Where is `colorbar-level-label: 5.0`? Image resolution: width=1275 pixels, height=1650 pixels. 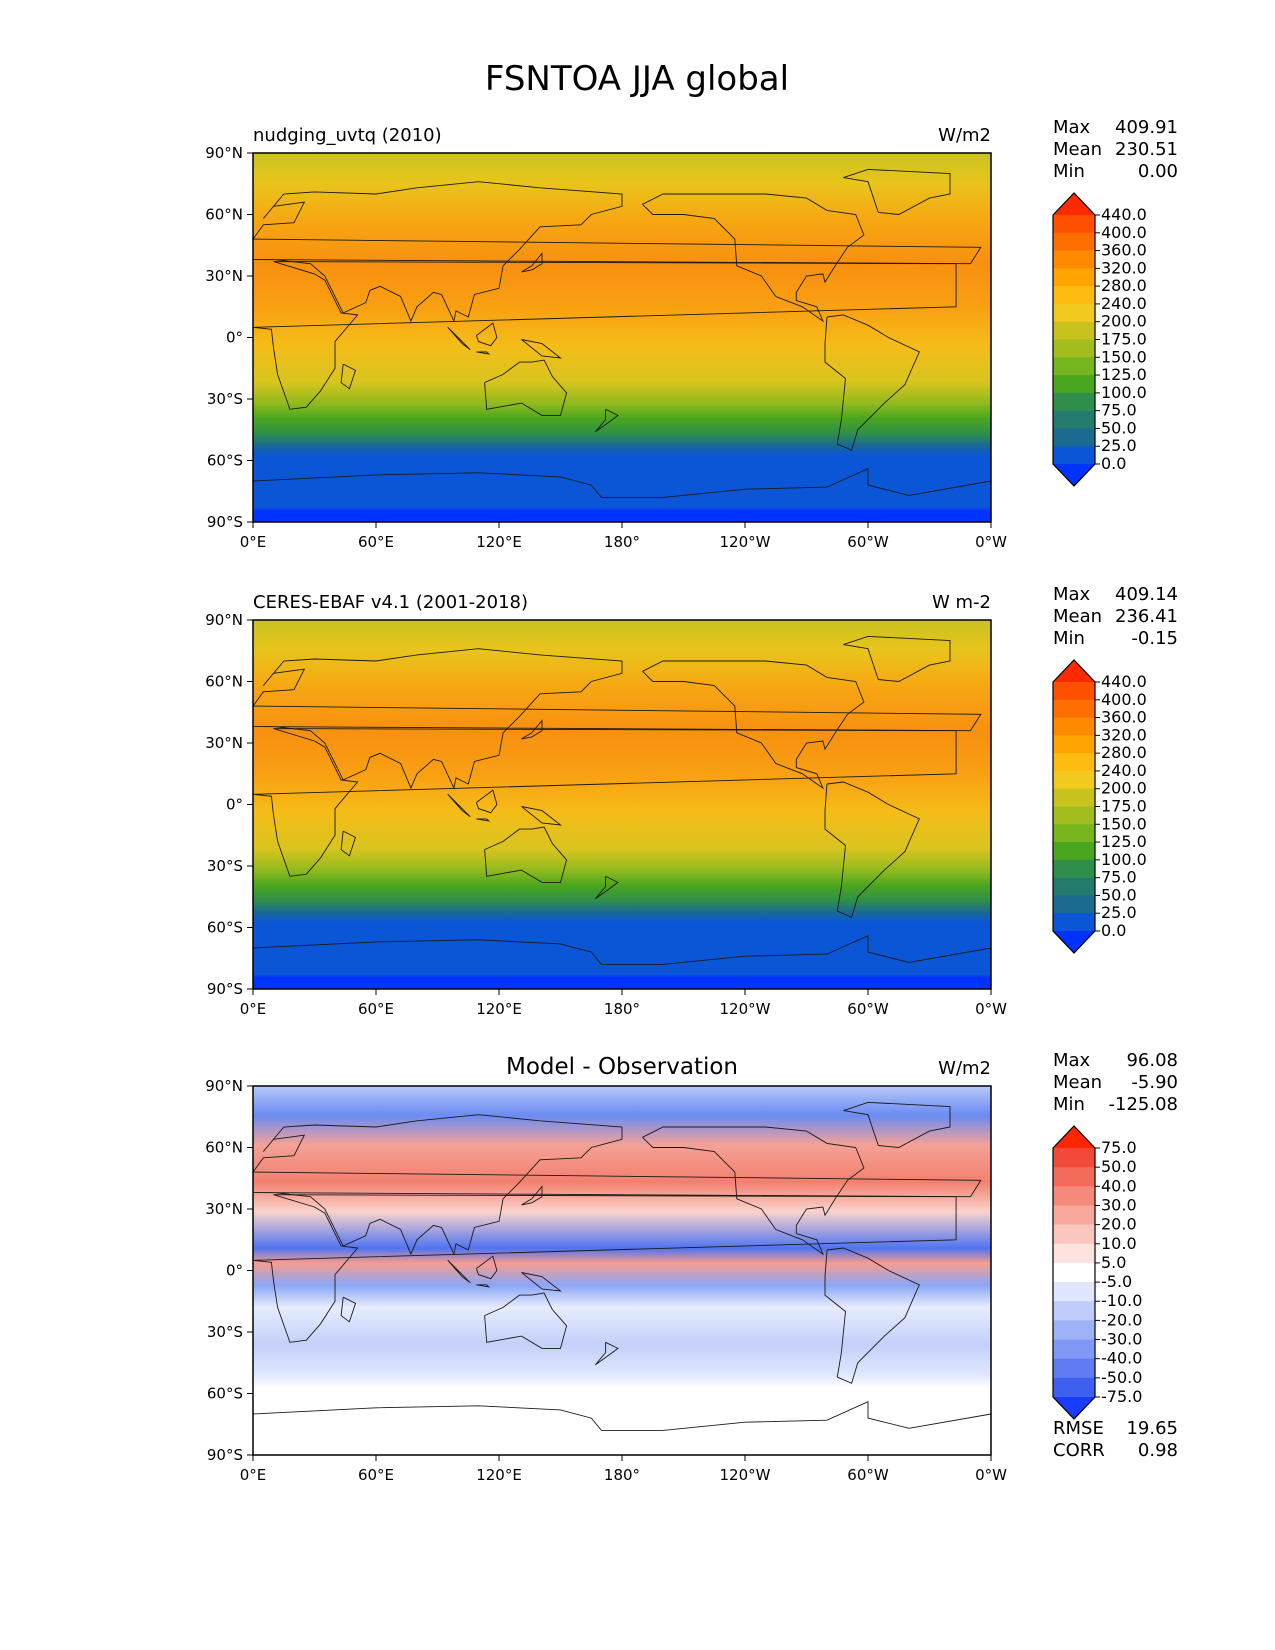
colorbar-level-label: 5.0 is located at coordinates (1113, 1262).